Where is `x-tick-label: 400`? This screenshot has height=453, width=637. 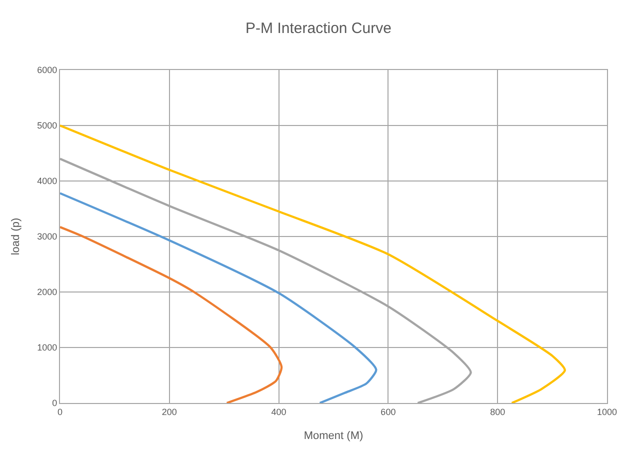
x-tick-label: 400 is located at coordinates (278, 411).